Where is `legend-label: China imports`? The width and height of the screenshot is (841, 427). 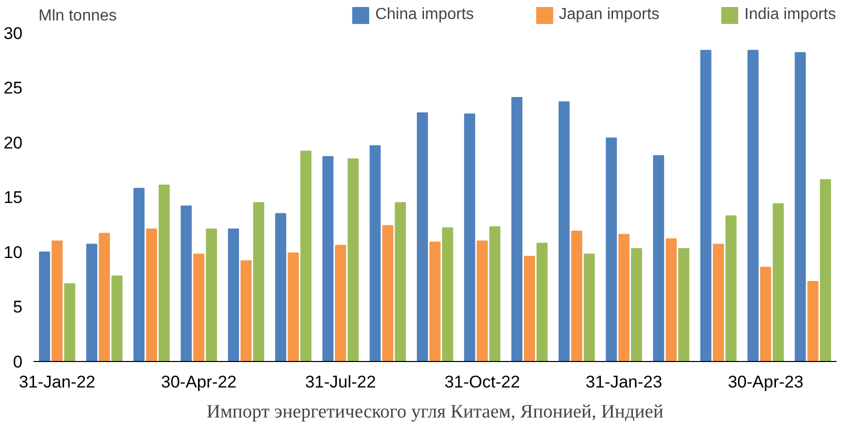
legend-label: China imports is located at coordinates (424, 15).